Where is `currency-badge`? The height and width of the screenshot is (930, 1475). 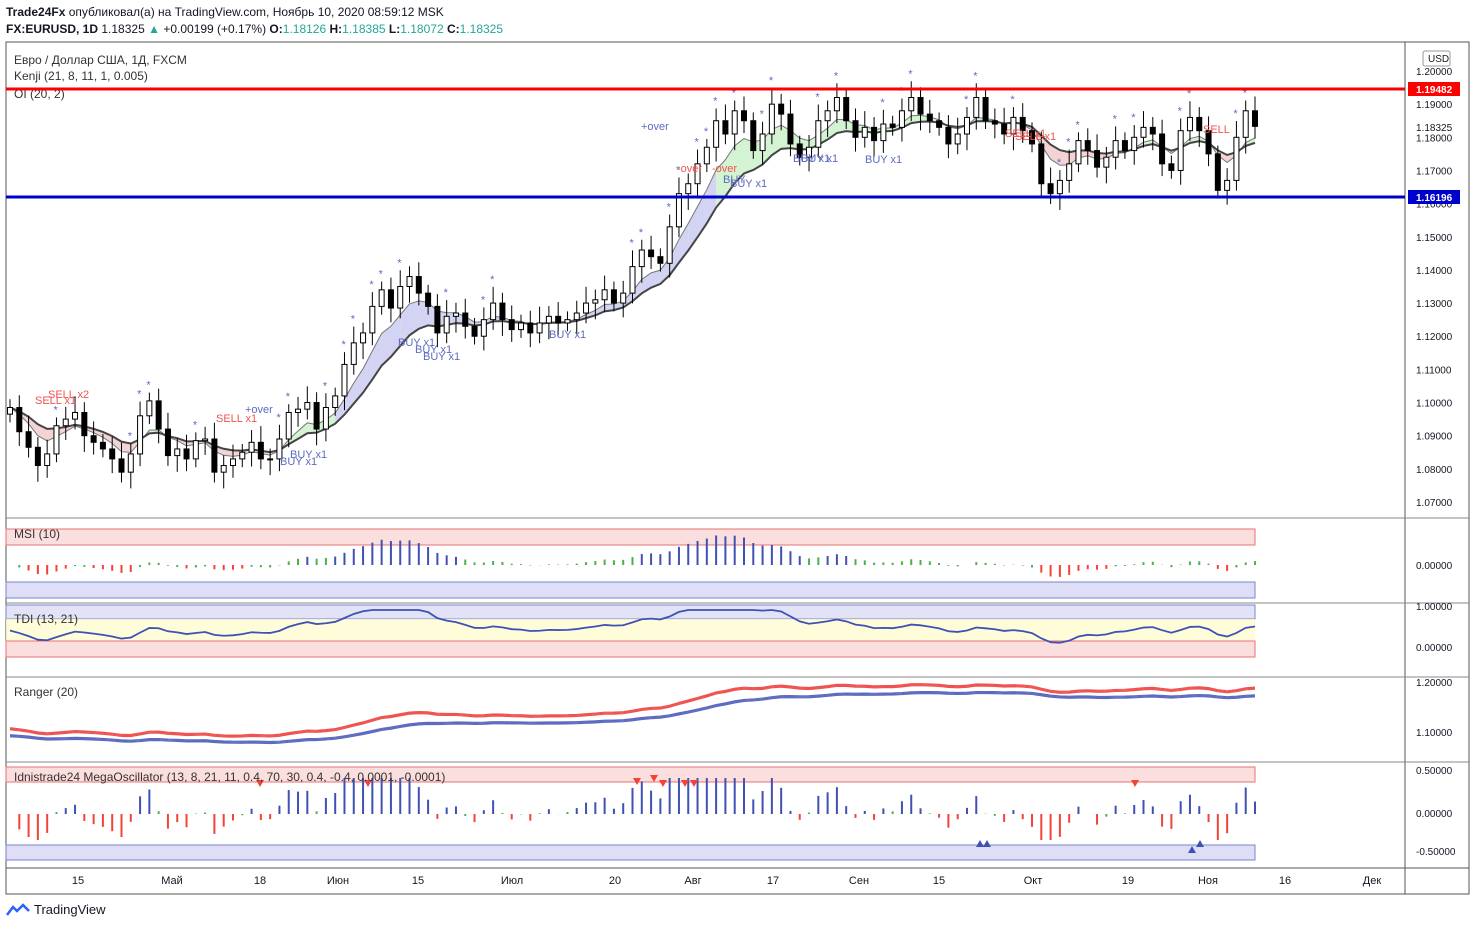 currency-badge is located at coordinates (1436, 58).